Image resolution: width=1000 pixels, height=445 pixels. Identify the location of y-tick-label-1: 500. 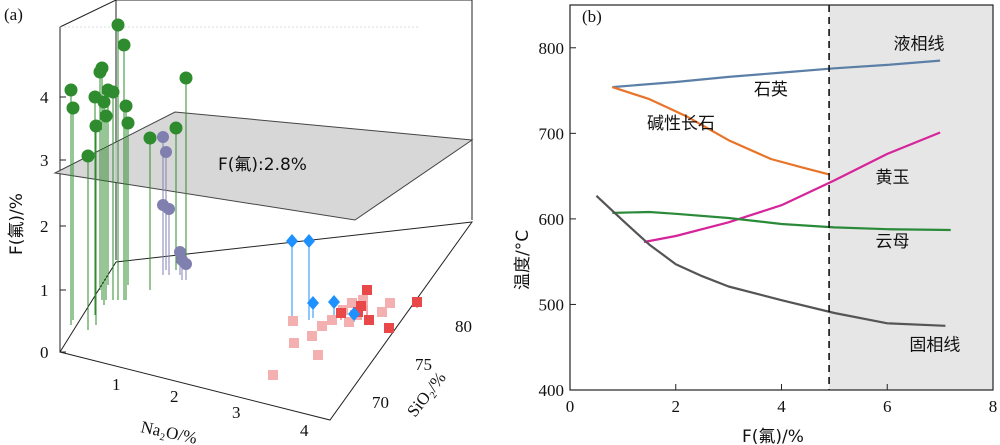
(552, 304).